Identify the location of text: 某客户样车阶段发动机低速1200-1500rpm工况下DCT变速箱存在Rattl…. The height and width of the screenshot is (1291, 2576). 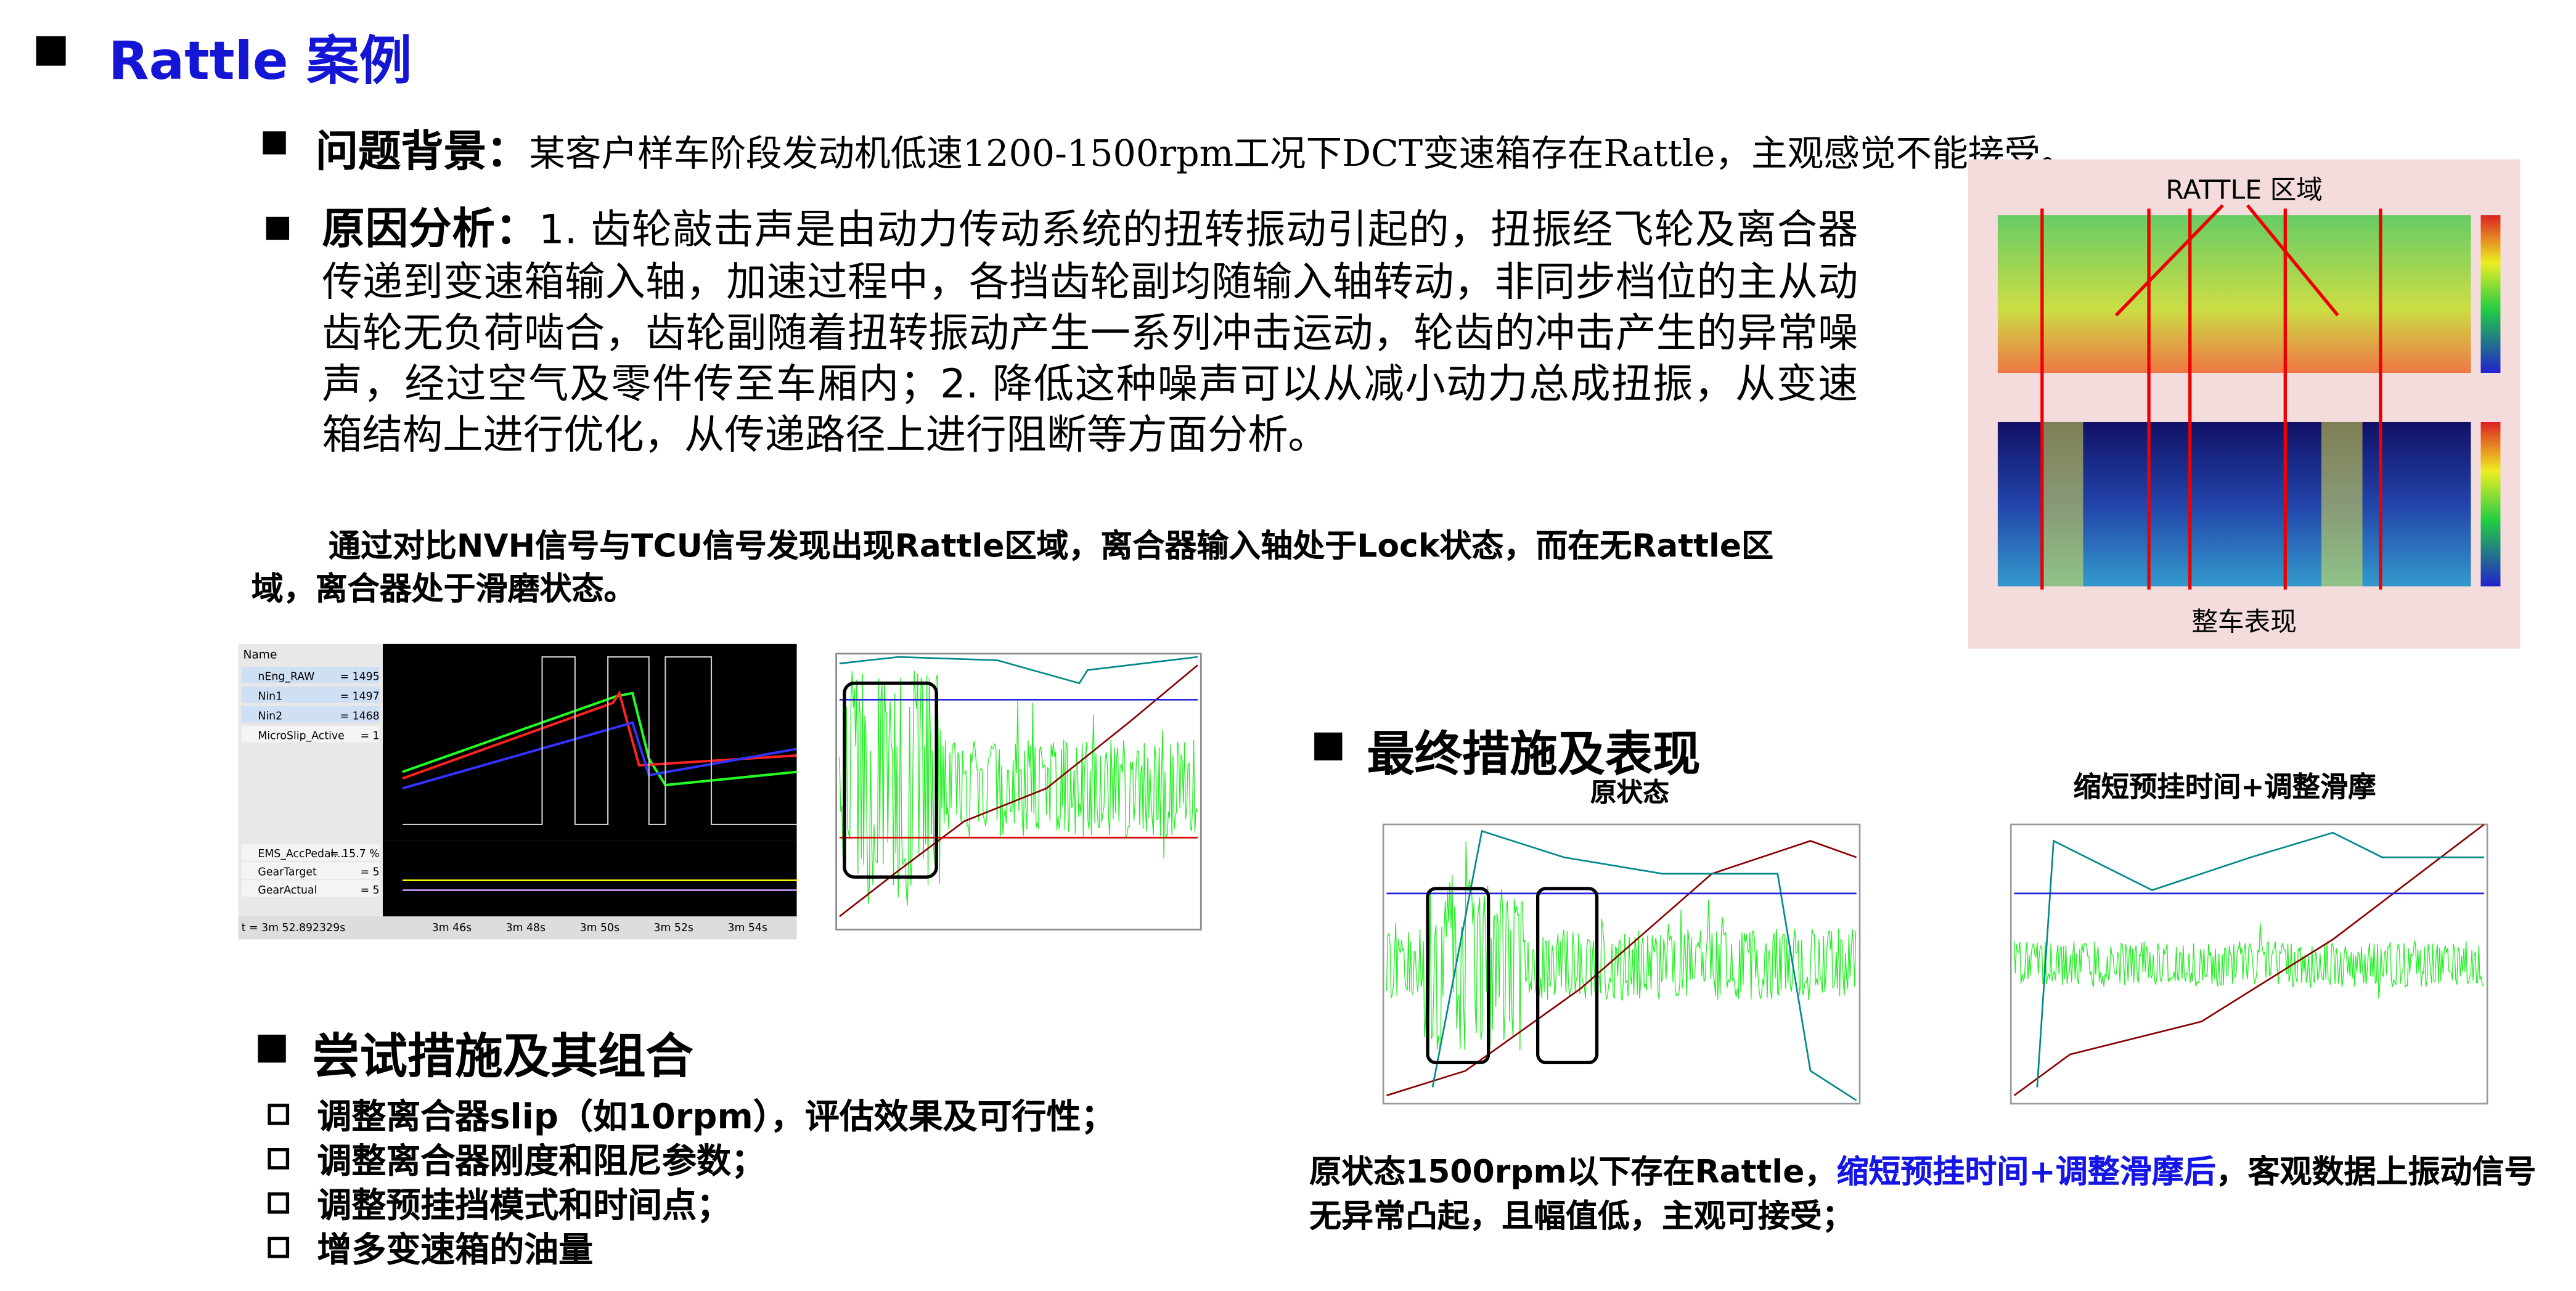
(1303, 155).